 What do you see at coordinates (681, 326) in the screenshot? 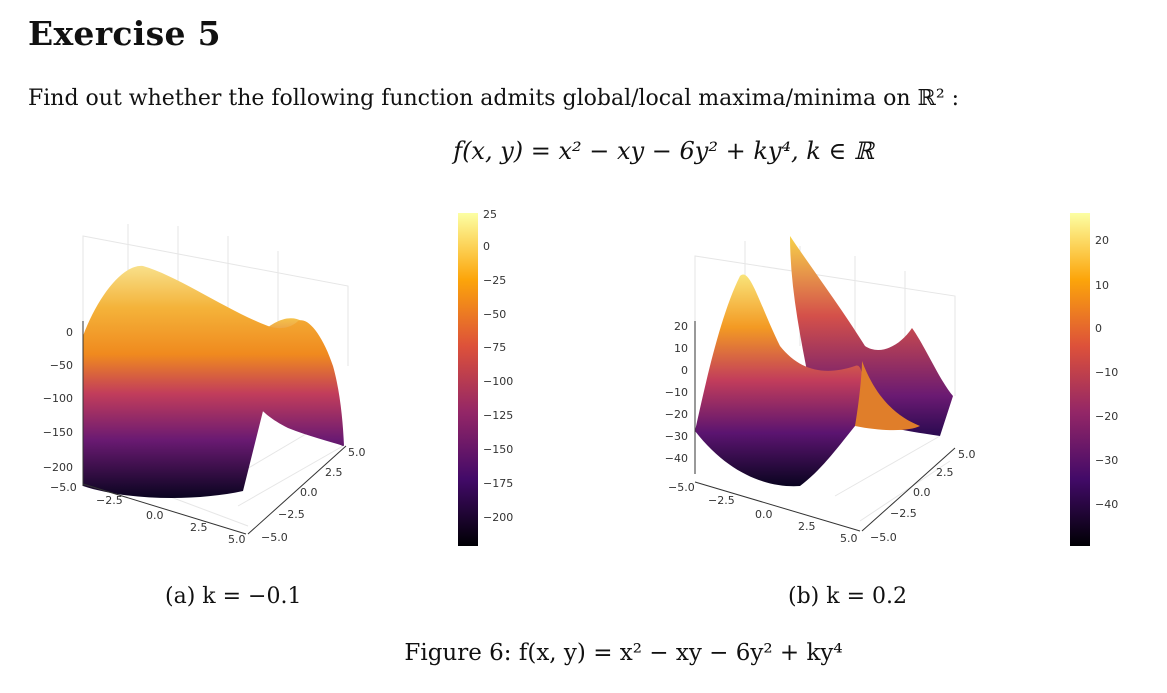
I see `z-tick: 20` at bounding box center [681, 326].